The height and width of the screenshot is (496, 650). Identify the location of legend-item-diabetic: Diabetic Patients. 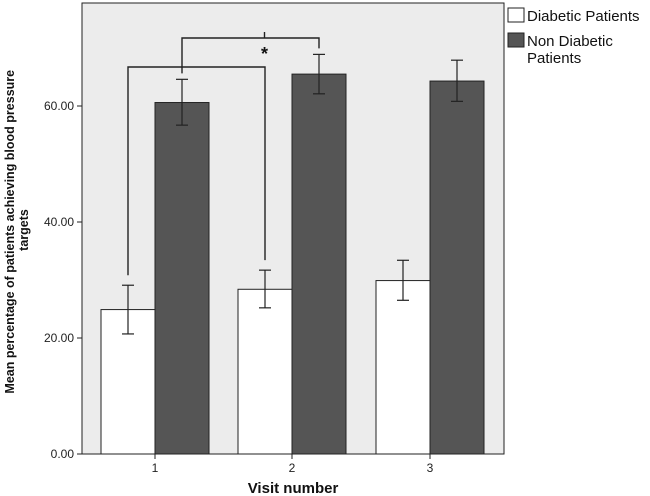
(573, 16).